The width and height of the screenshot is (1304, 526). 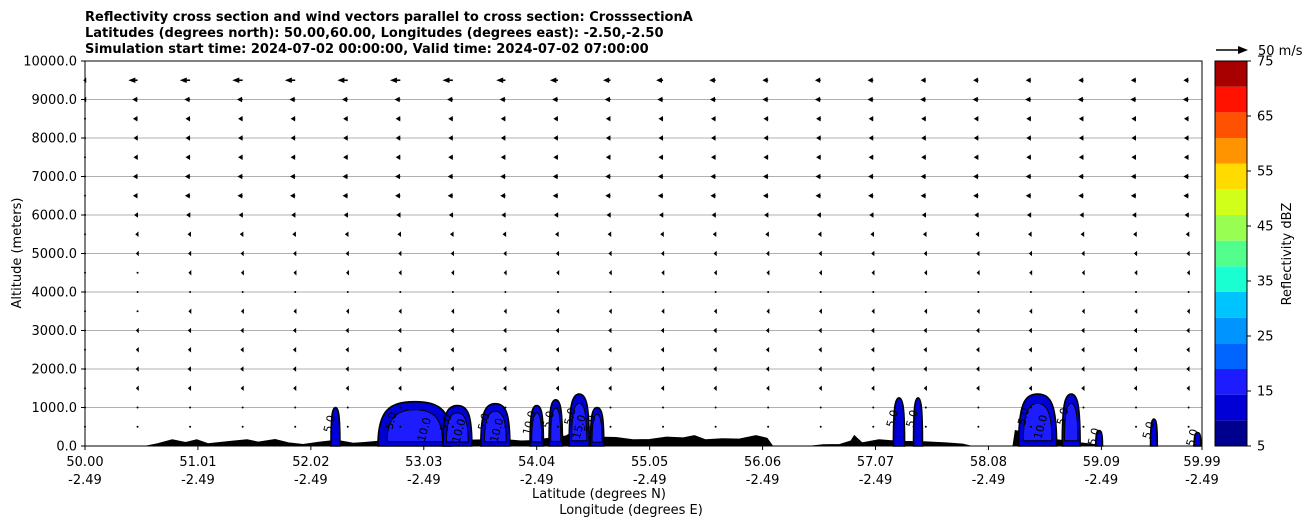 What do you see at coordinates (55, 293) in the screenshot?
I see `y-tick-label: 4000.0` at bounding box center [55, 293].